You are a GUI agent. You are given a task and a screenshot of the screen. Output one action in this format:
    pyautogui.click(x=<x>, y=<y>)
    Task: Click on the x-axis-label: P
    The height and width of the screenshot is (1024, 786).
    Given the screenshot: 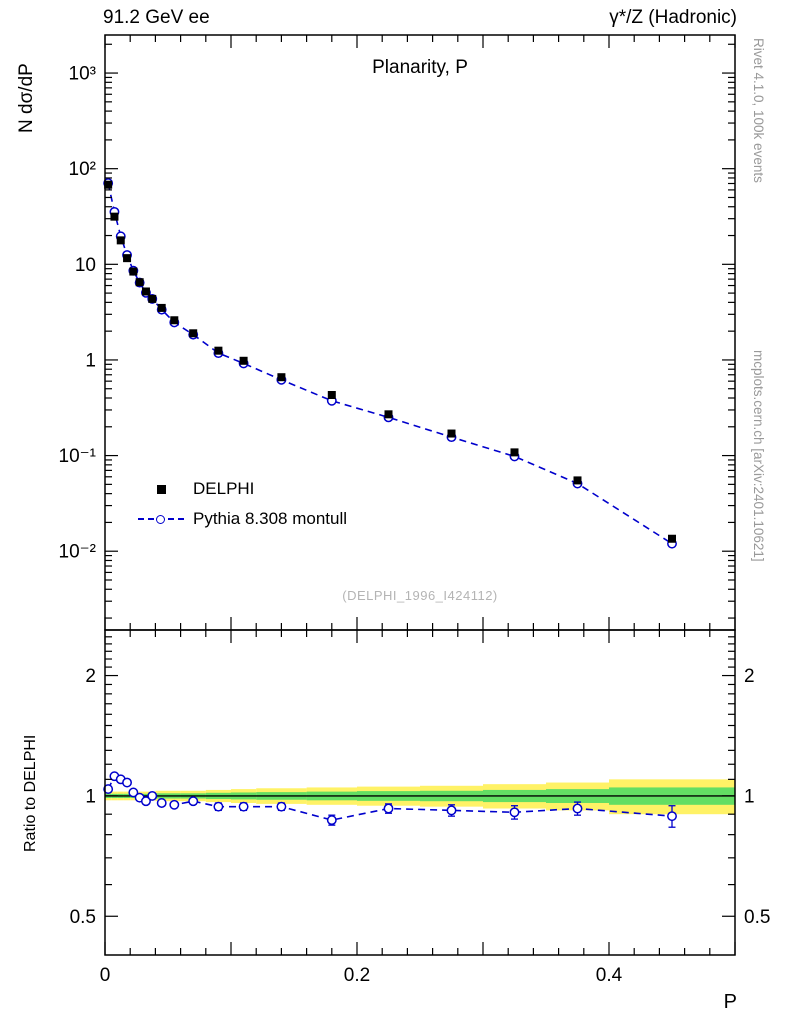 What is the action you would take?
    pyautogui.click(x=730, y=1002)
    